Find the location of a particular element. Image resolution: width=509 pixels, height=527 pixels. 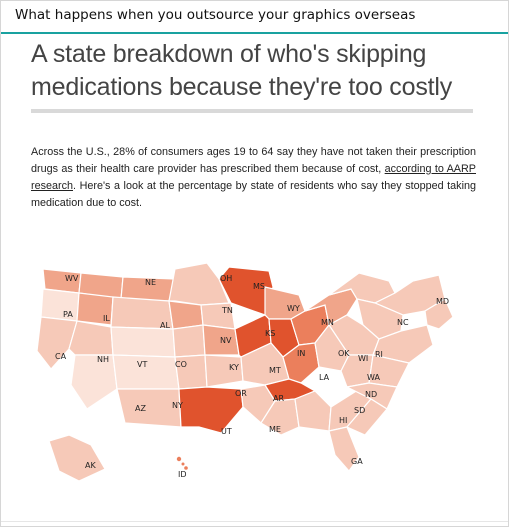

bottom-divider is located at coordinates (254, 521).